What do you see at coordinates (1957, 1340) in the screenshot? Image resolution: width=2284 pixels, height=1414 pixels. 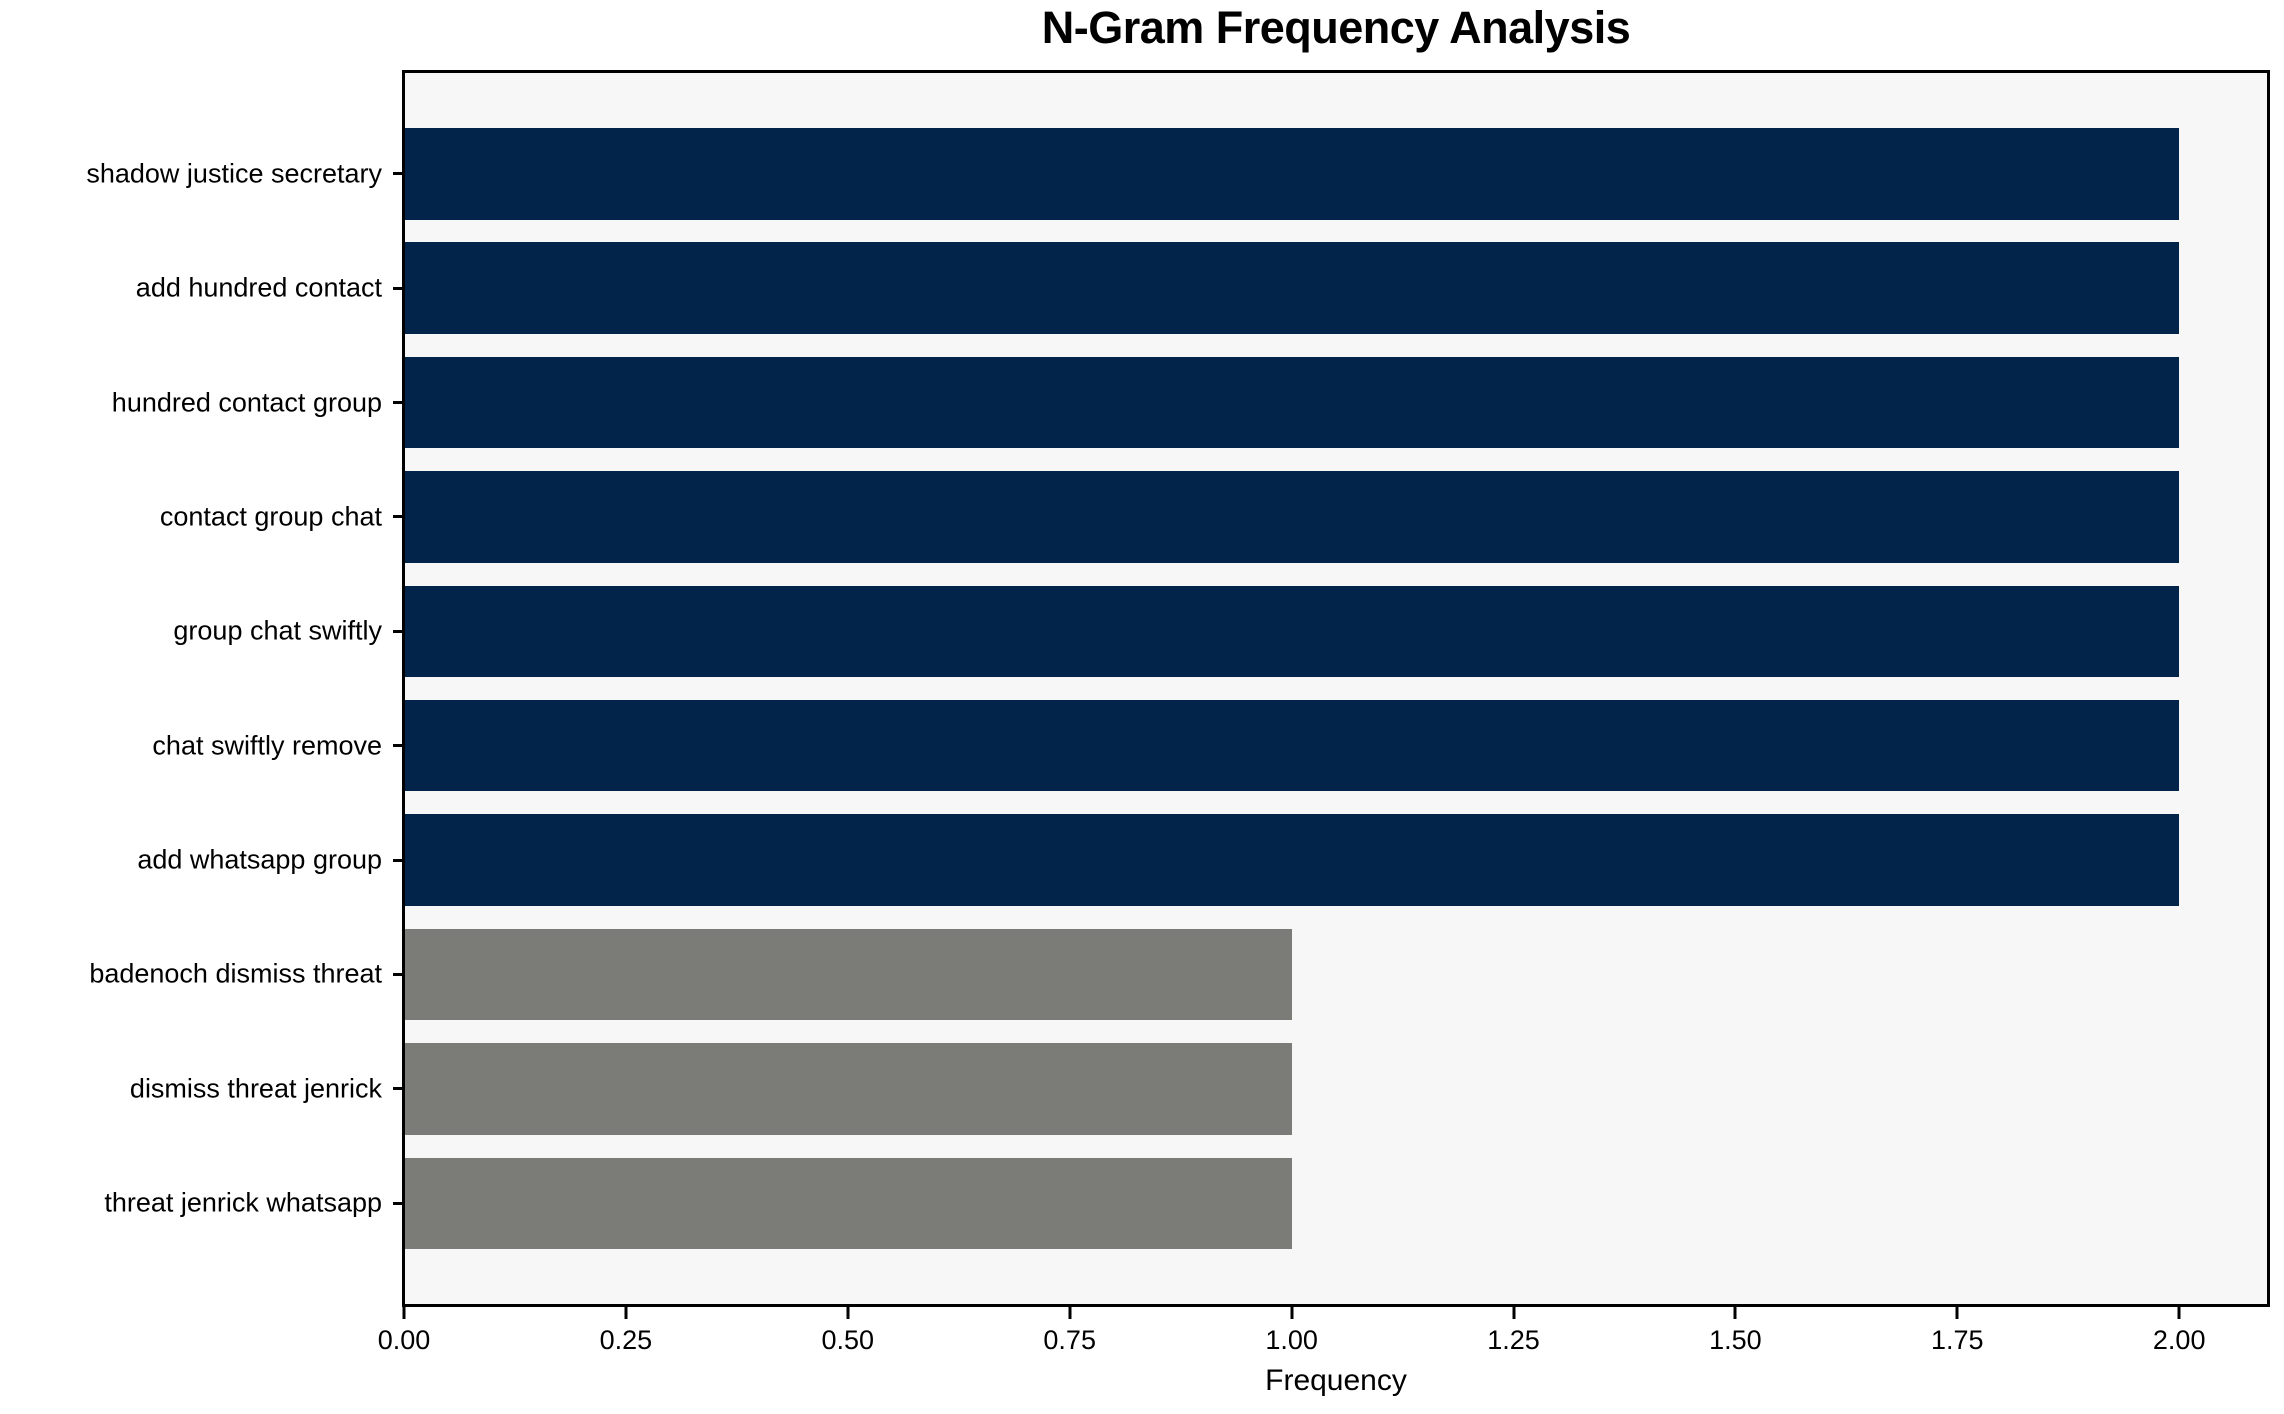 I see `x-tick-label: 1.75` at bounding box center [1957, 1340].